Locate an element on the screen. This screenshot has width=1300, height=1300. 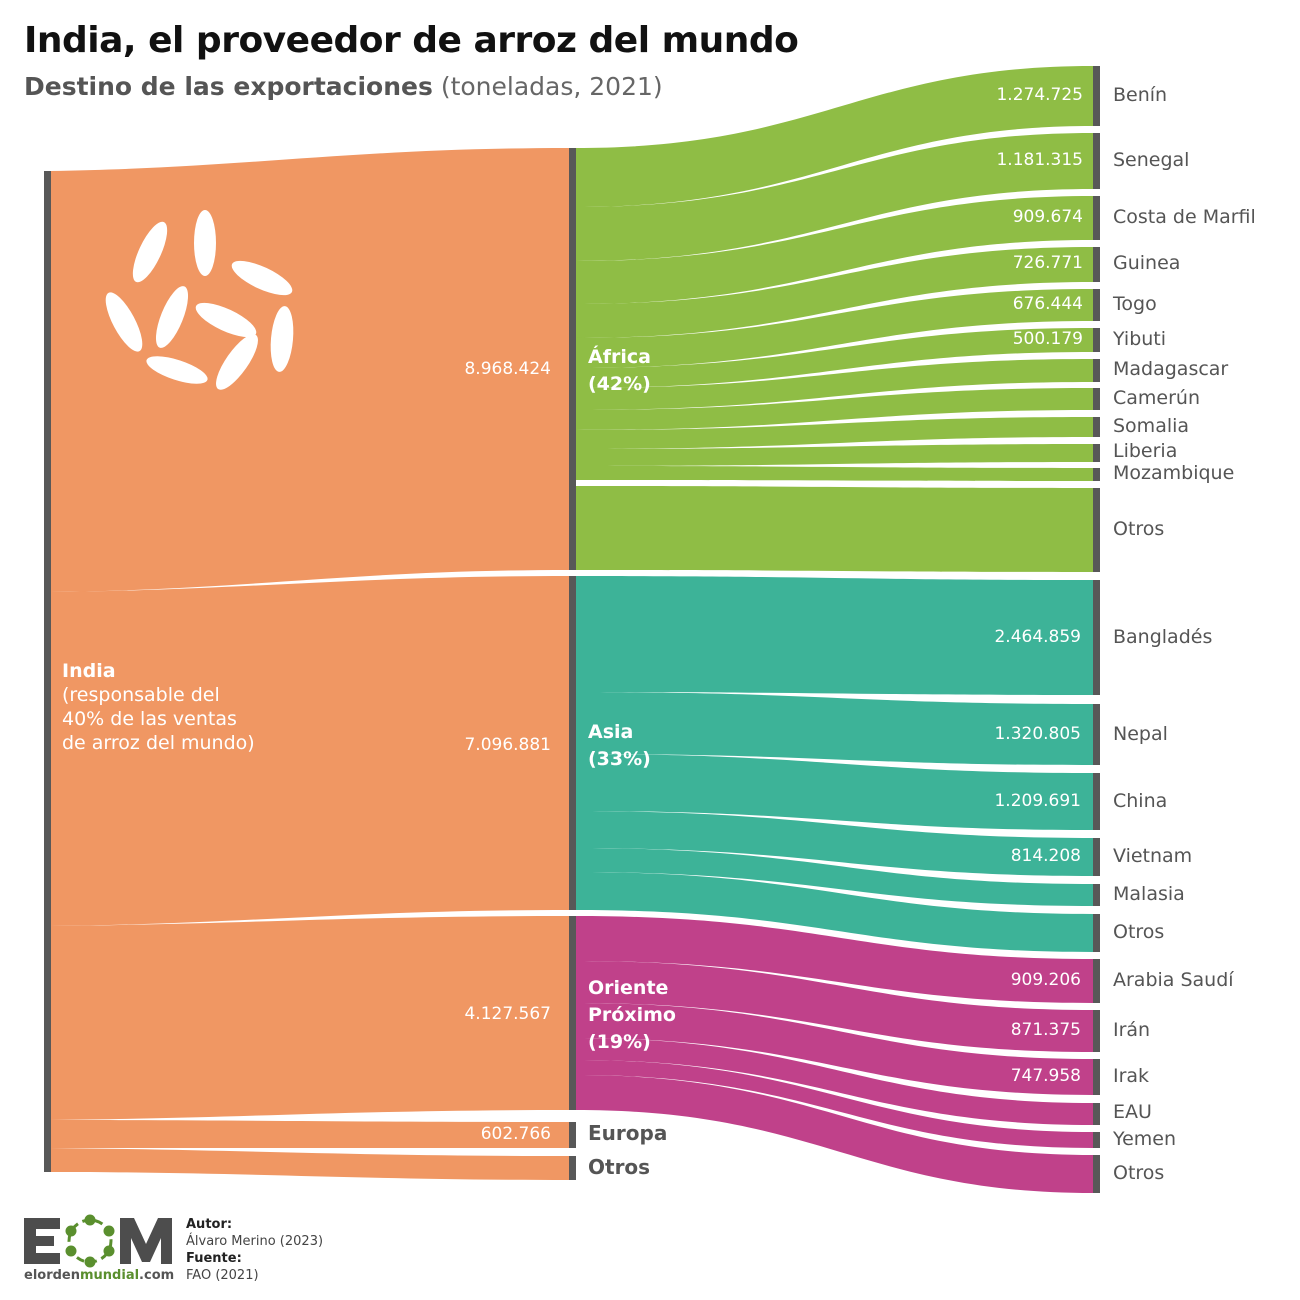
otros-label: Otros is located at coordinates (619, 1167).